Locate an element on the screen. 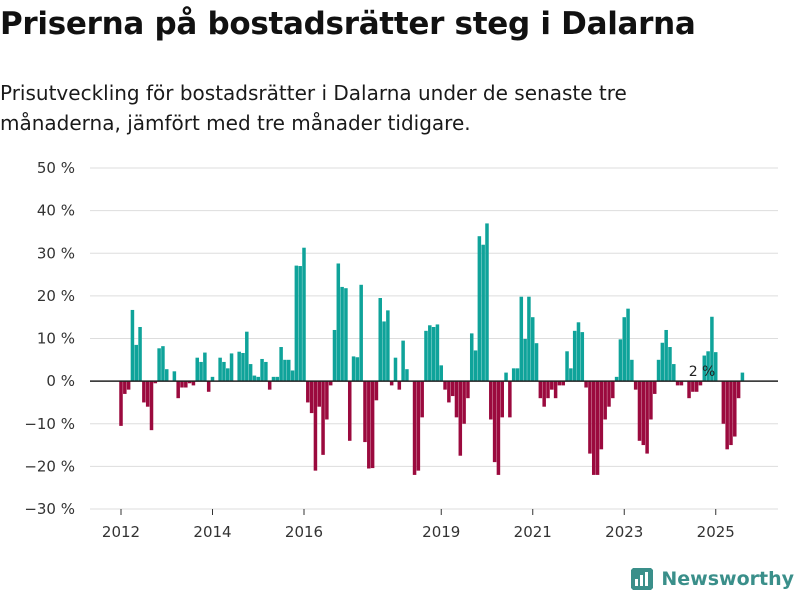 The height and width of the screenshot is (600, 800). y-tick-label: 30 % is located at coordinates (56, 253).